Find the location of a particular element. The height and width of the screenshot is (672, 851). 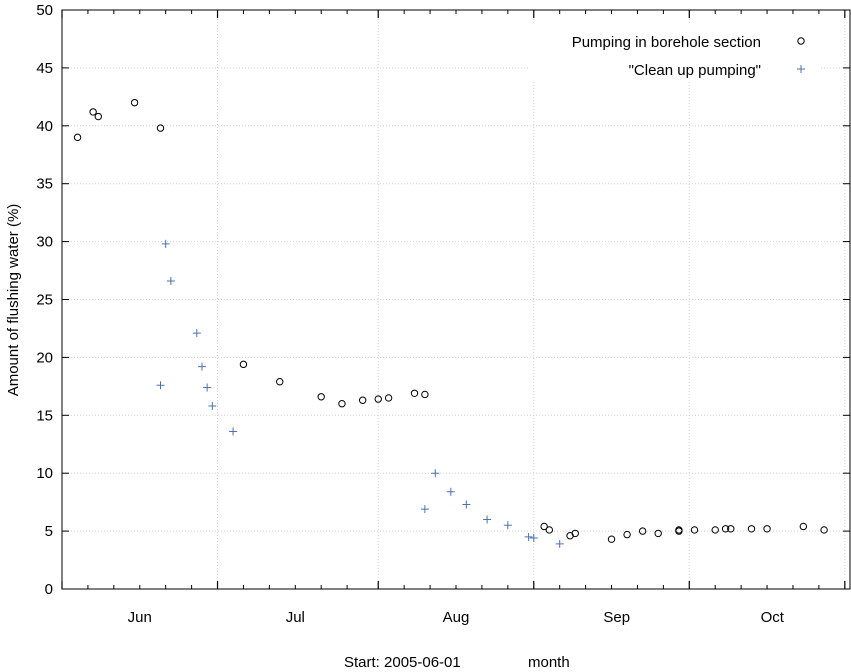

y-tick-label: 45 is located at coordinates (44, 68).